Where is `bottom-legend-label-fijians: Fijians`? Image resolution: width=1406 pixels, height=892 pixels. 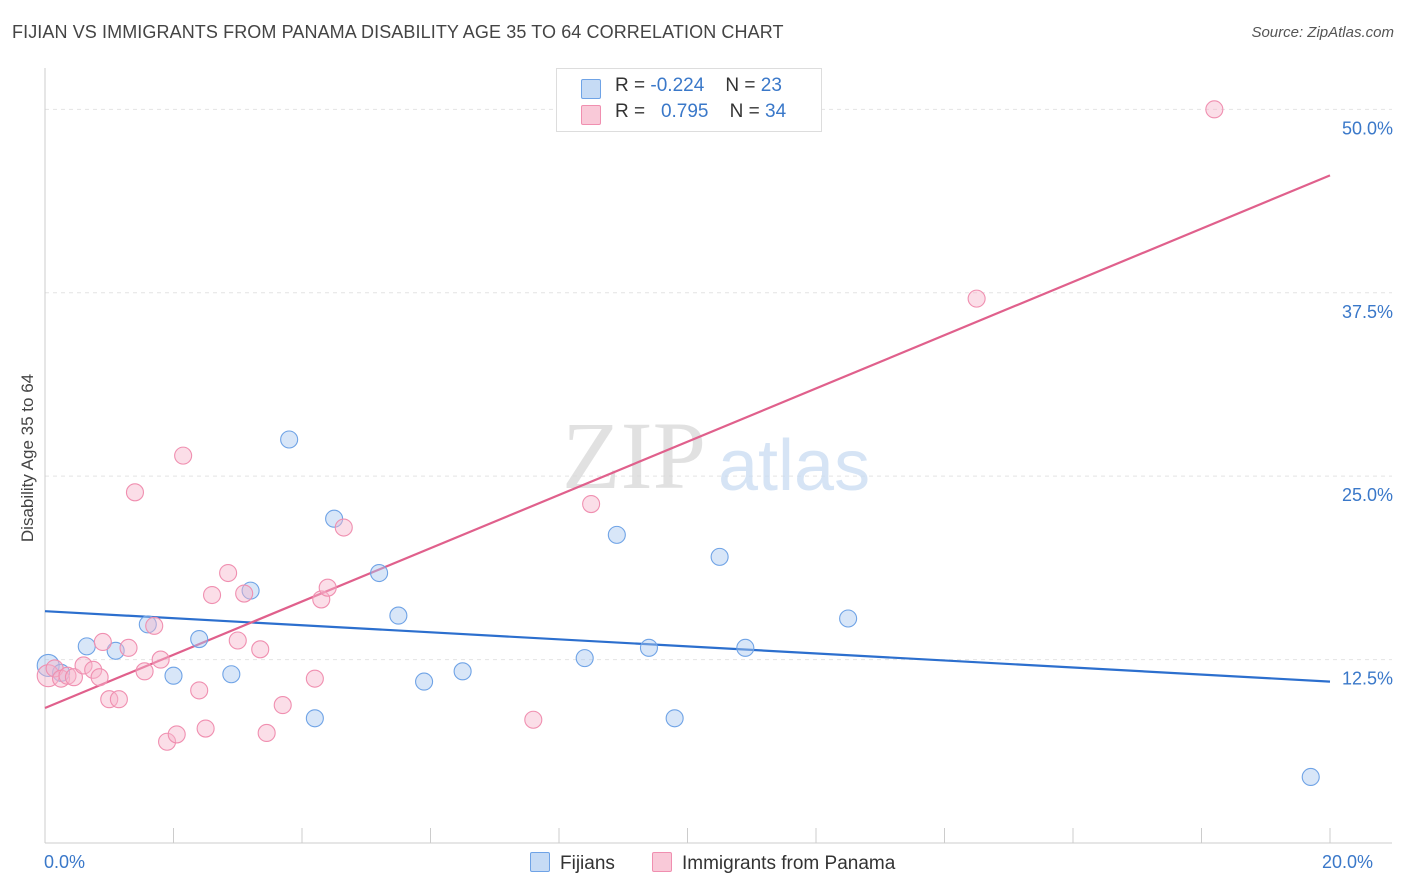
bottom-legend-label-fijians: Fijians is located at coordinates (587, 863).